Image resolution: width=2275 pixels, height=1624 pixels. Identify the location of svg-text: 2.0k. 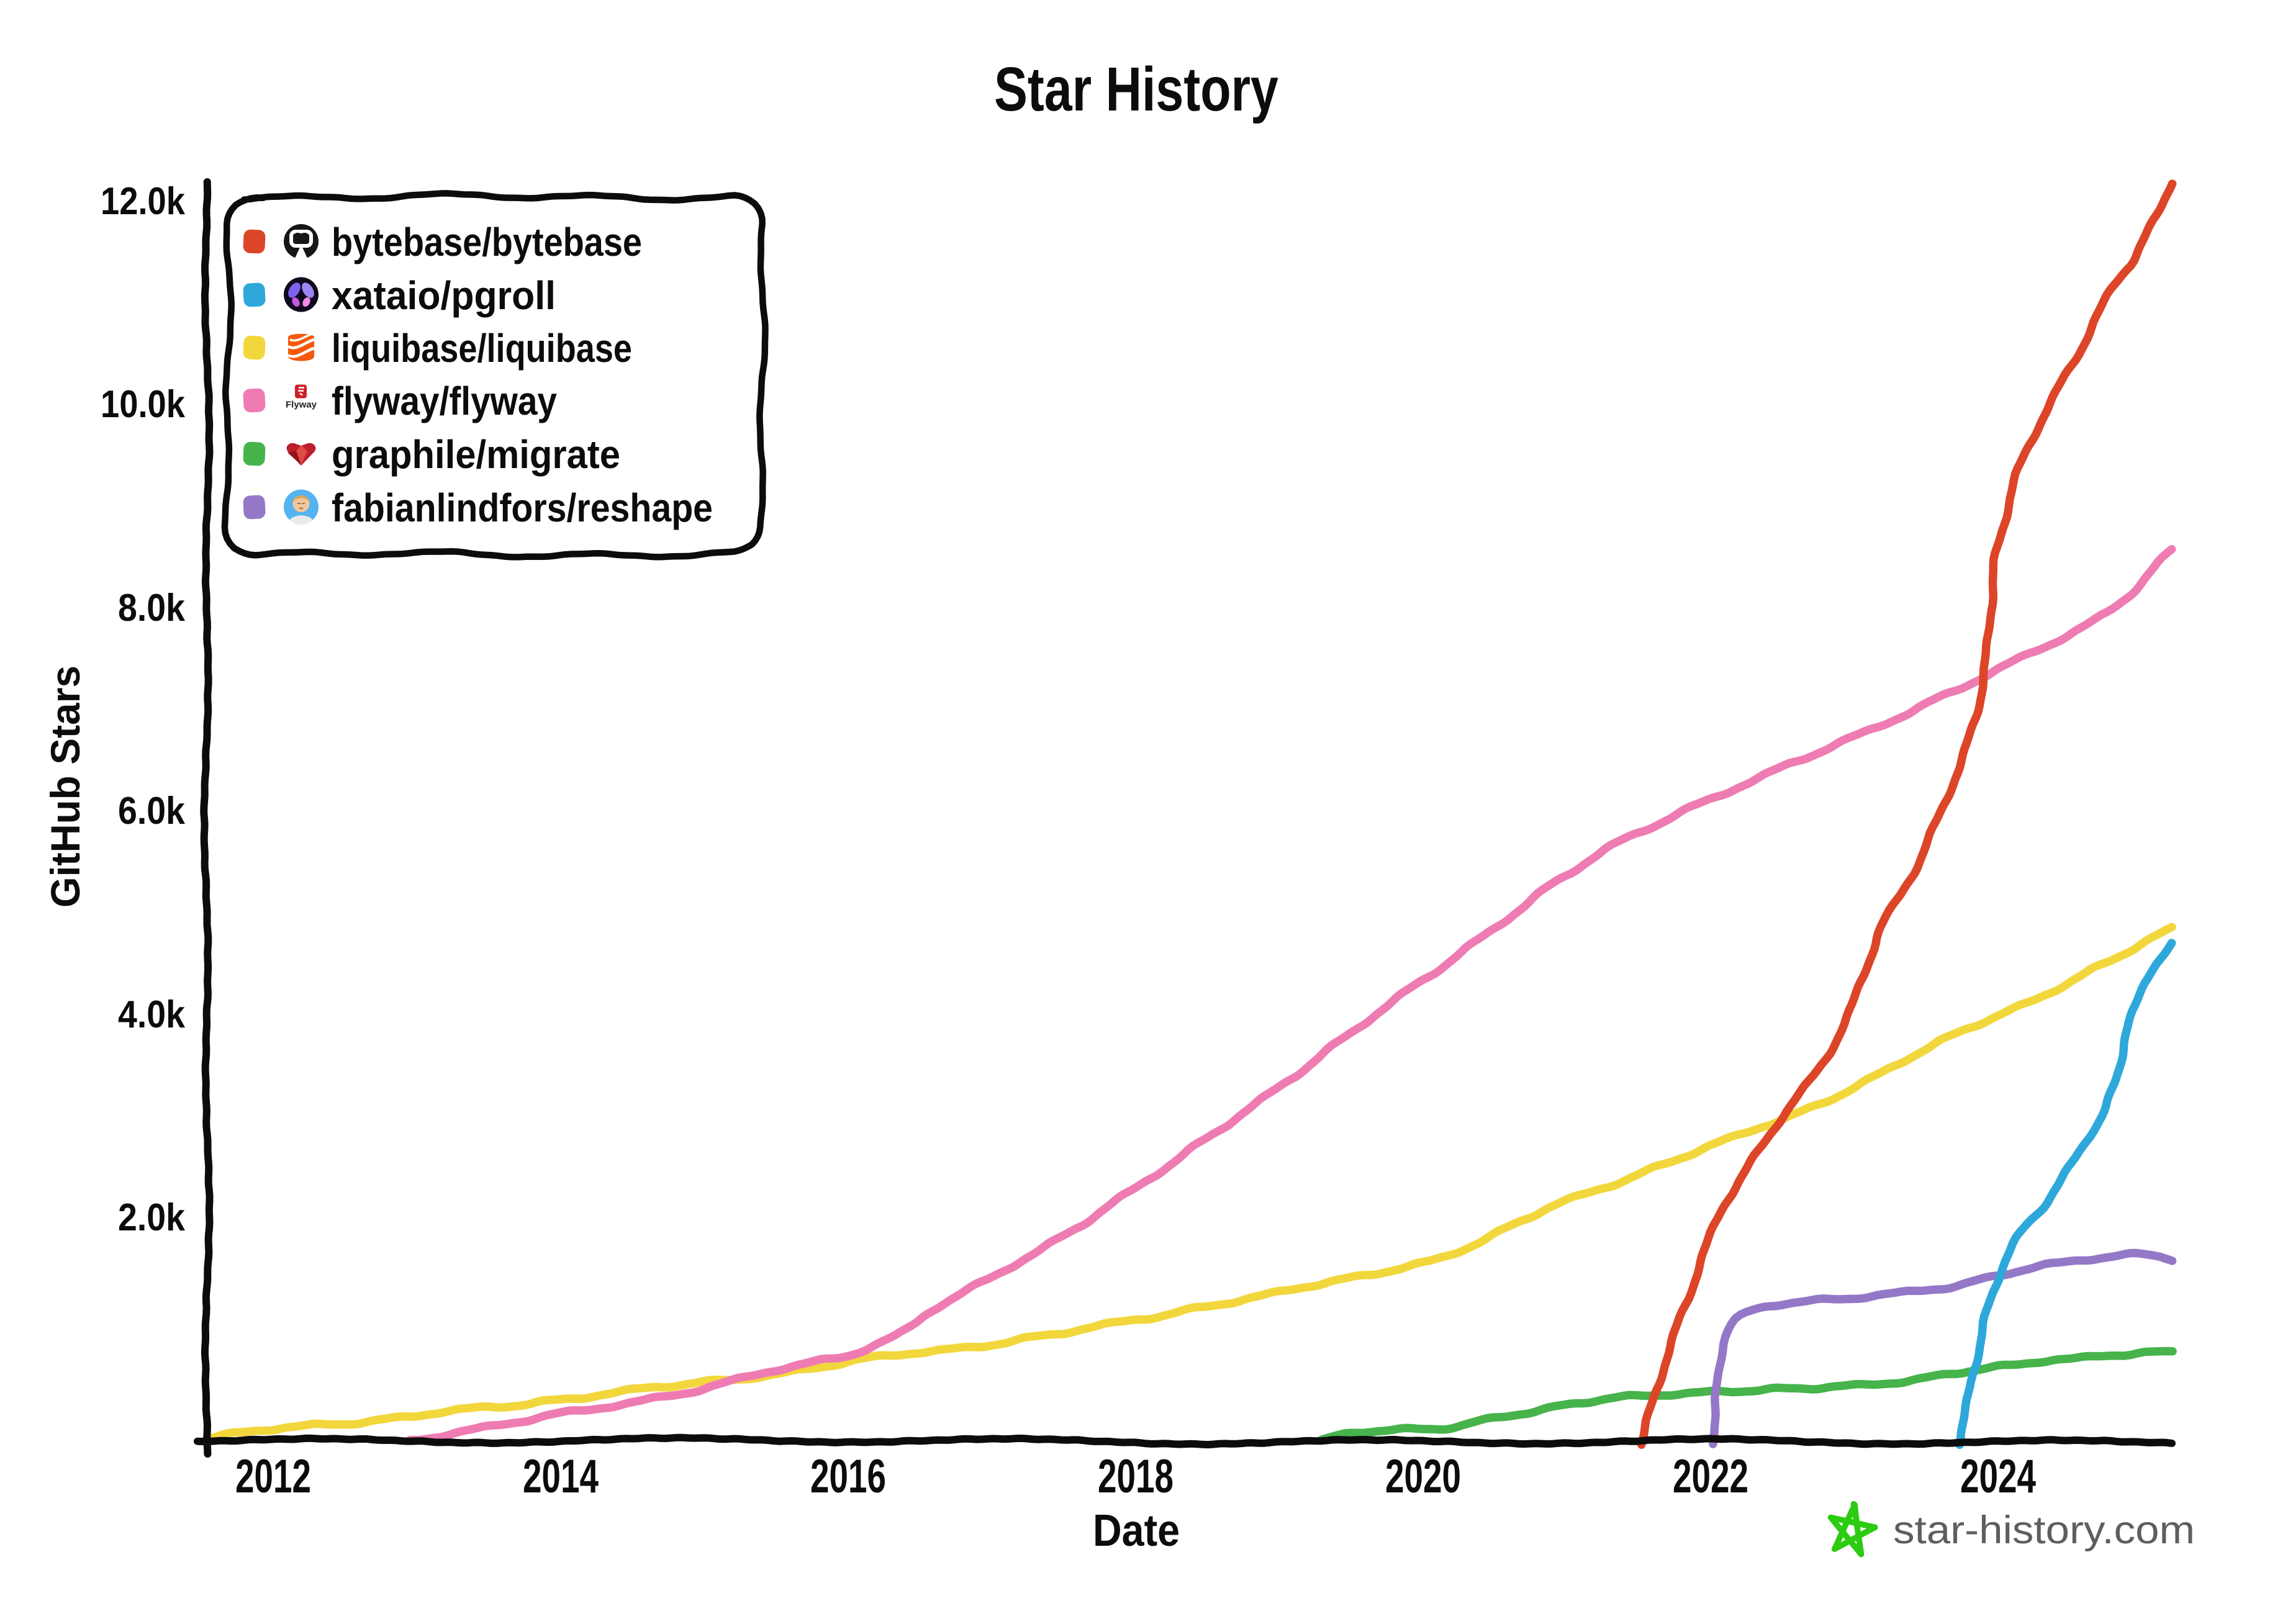
(151, 1217).